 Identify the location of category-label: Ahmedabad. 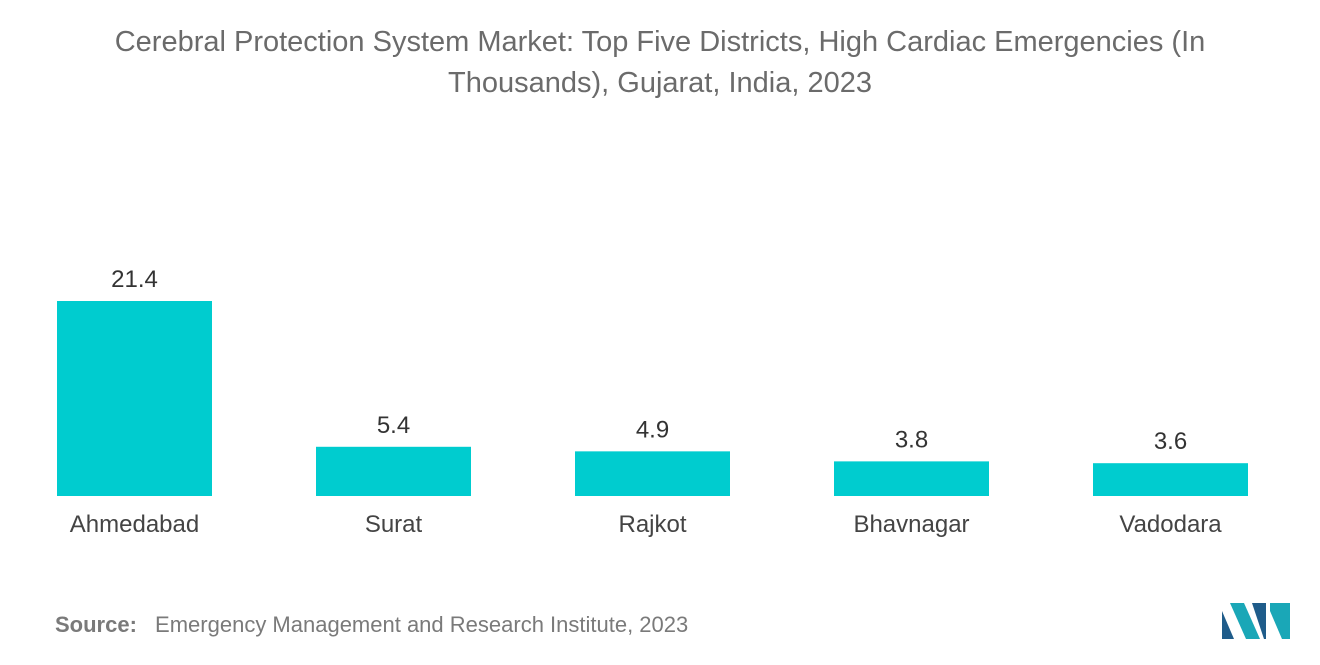
(134, 524).